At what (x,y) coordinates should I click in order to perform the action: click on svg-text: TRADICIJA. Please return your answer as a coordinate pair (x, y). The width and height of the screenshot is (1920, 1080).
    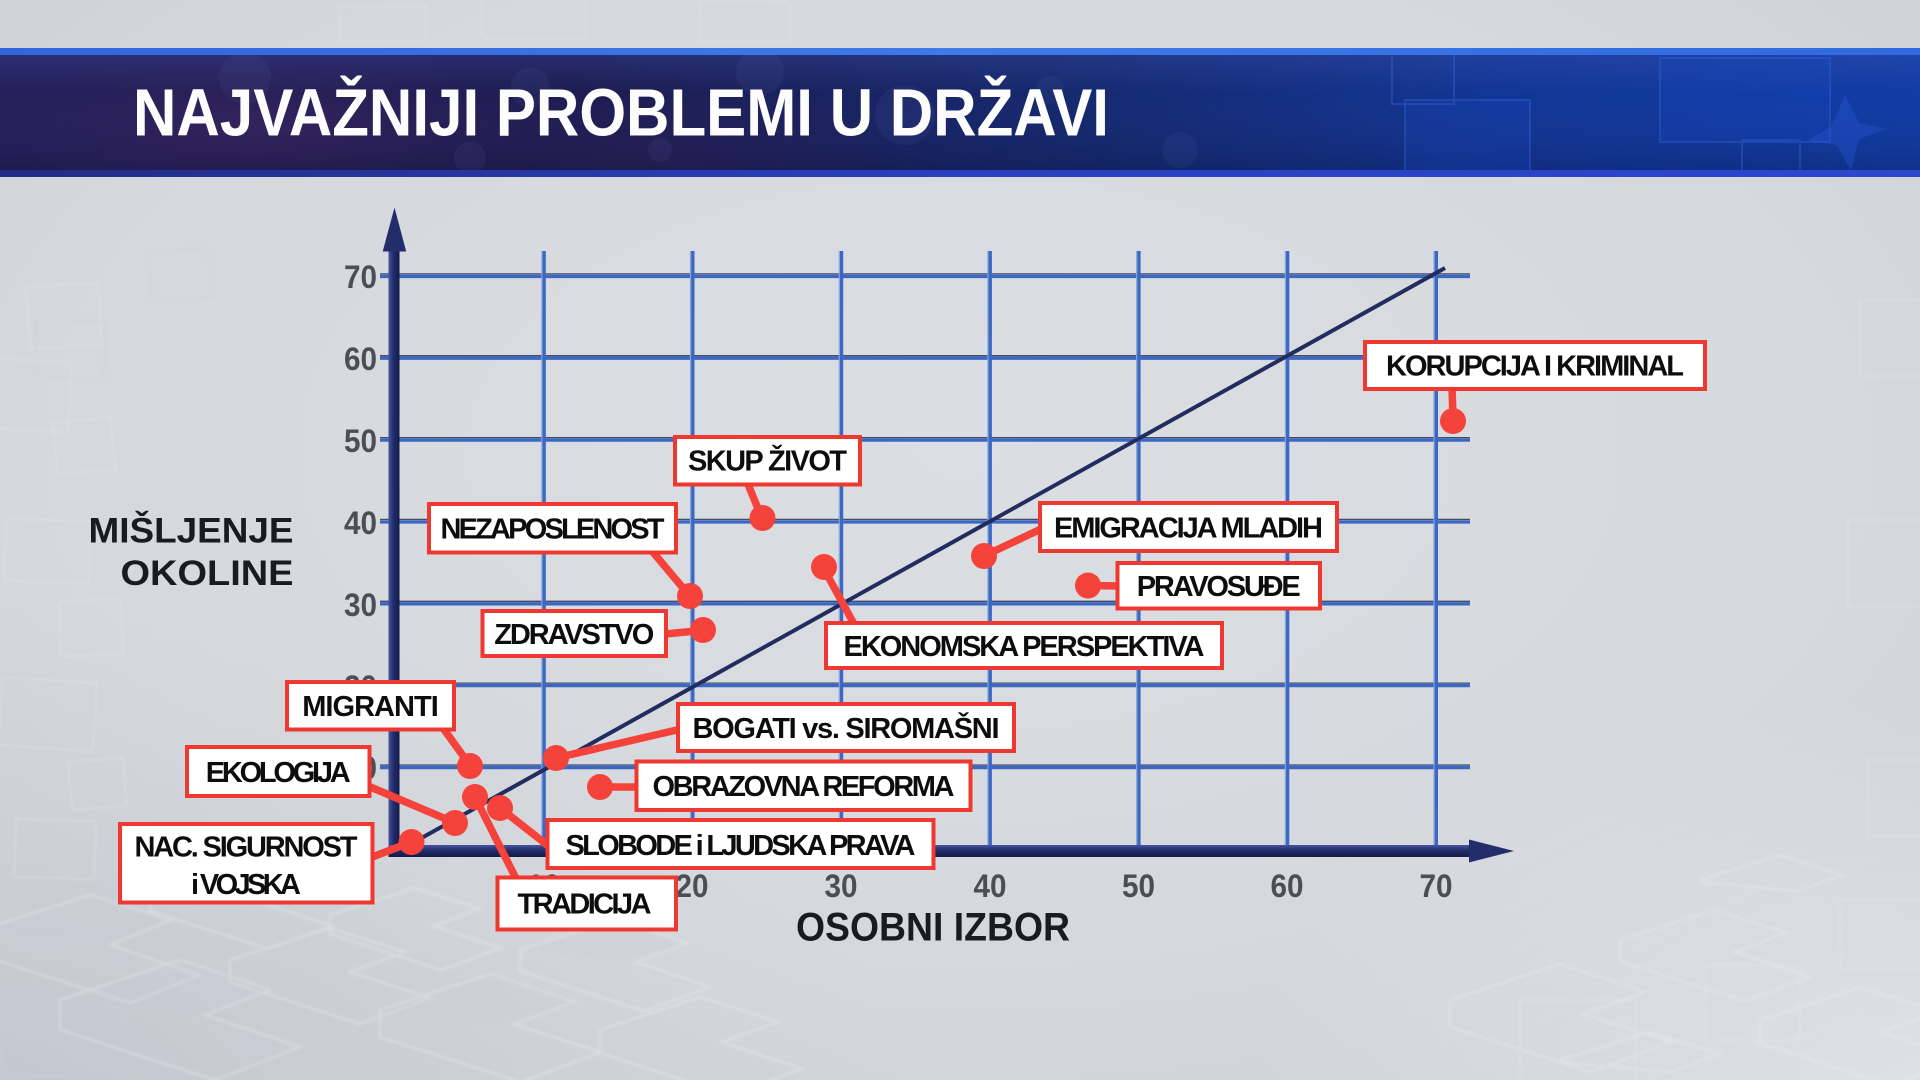
    Looking at the image, I should click on (585, 905).